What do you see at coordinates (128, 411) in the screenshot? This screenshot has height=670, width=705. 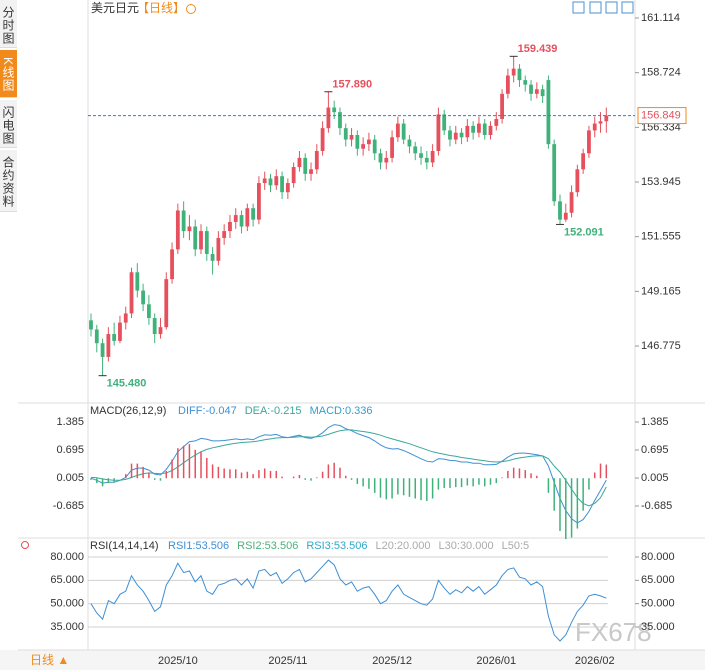 I see `panel-title: MACD(26,12,9)` at bounding box center [128, 411].